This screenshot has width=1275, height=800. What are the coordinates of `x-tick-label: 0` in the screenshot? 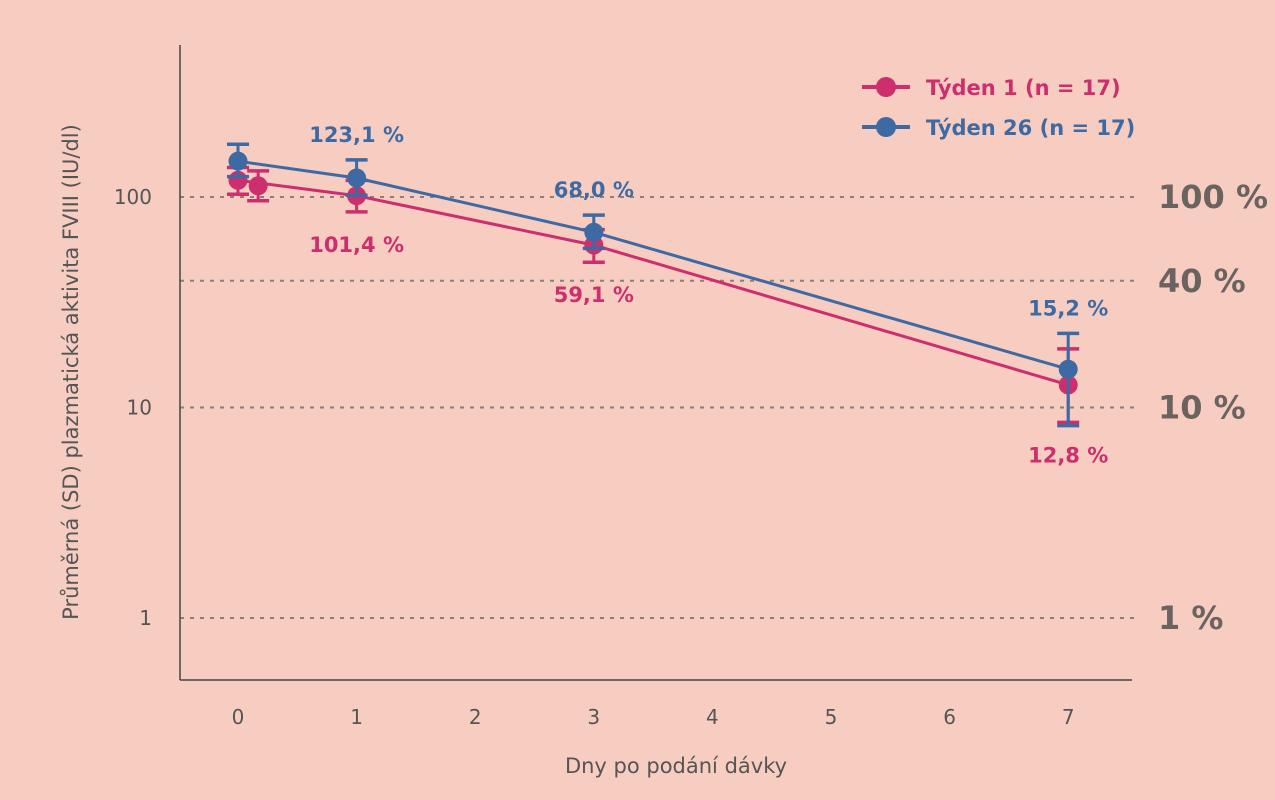 It's located at (238, 717).